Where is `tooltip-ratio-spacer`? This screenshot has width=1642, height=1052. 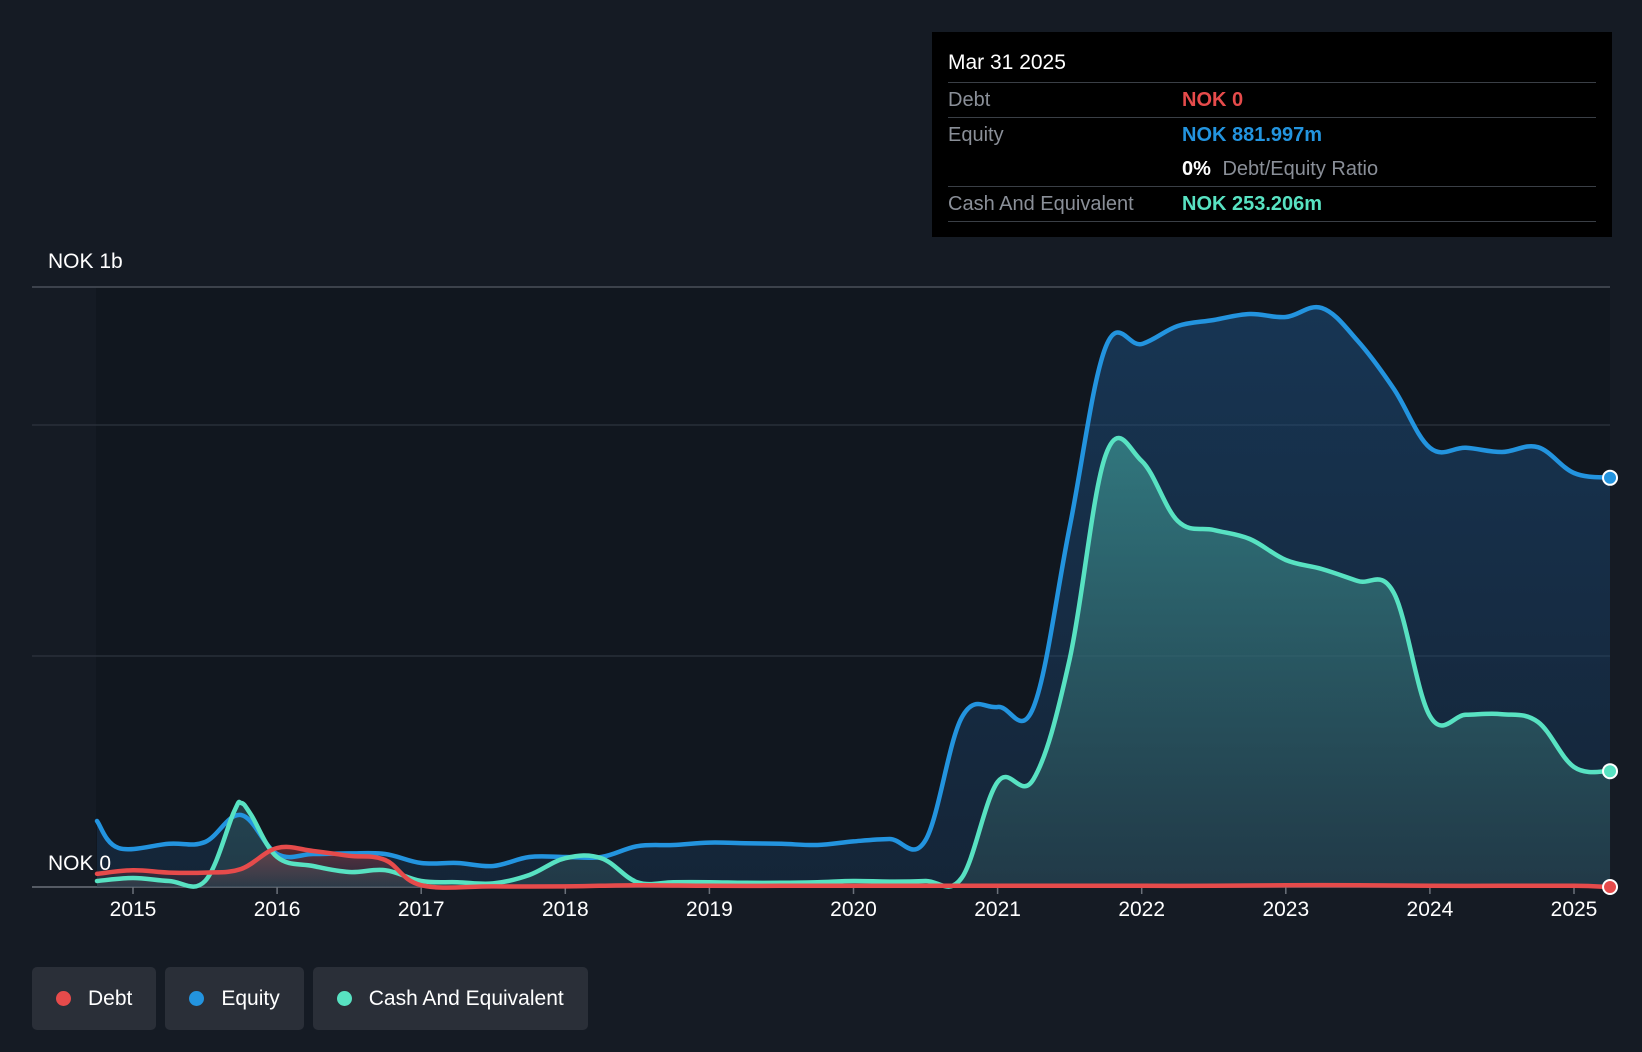 tooltip-ratio-spacer is located at coordinates (1065, 169).